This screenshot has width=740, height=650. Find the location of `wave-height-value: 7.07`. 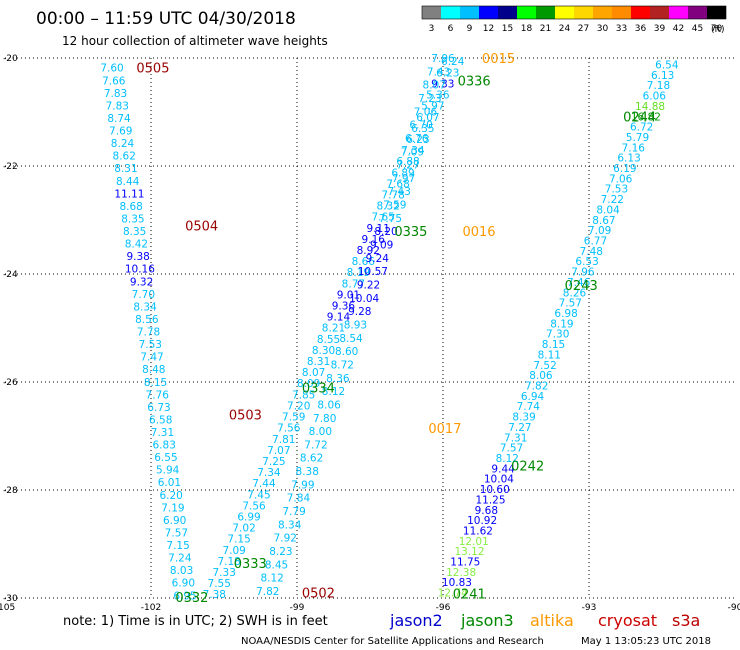

wave-height-value: 7.07 is located at coordinates (278, 451).